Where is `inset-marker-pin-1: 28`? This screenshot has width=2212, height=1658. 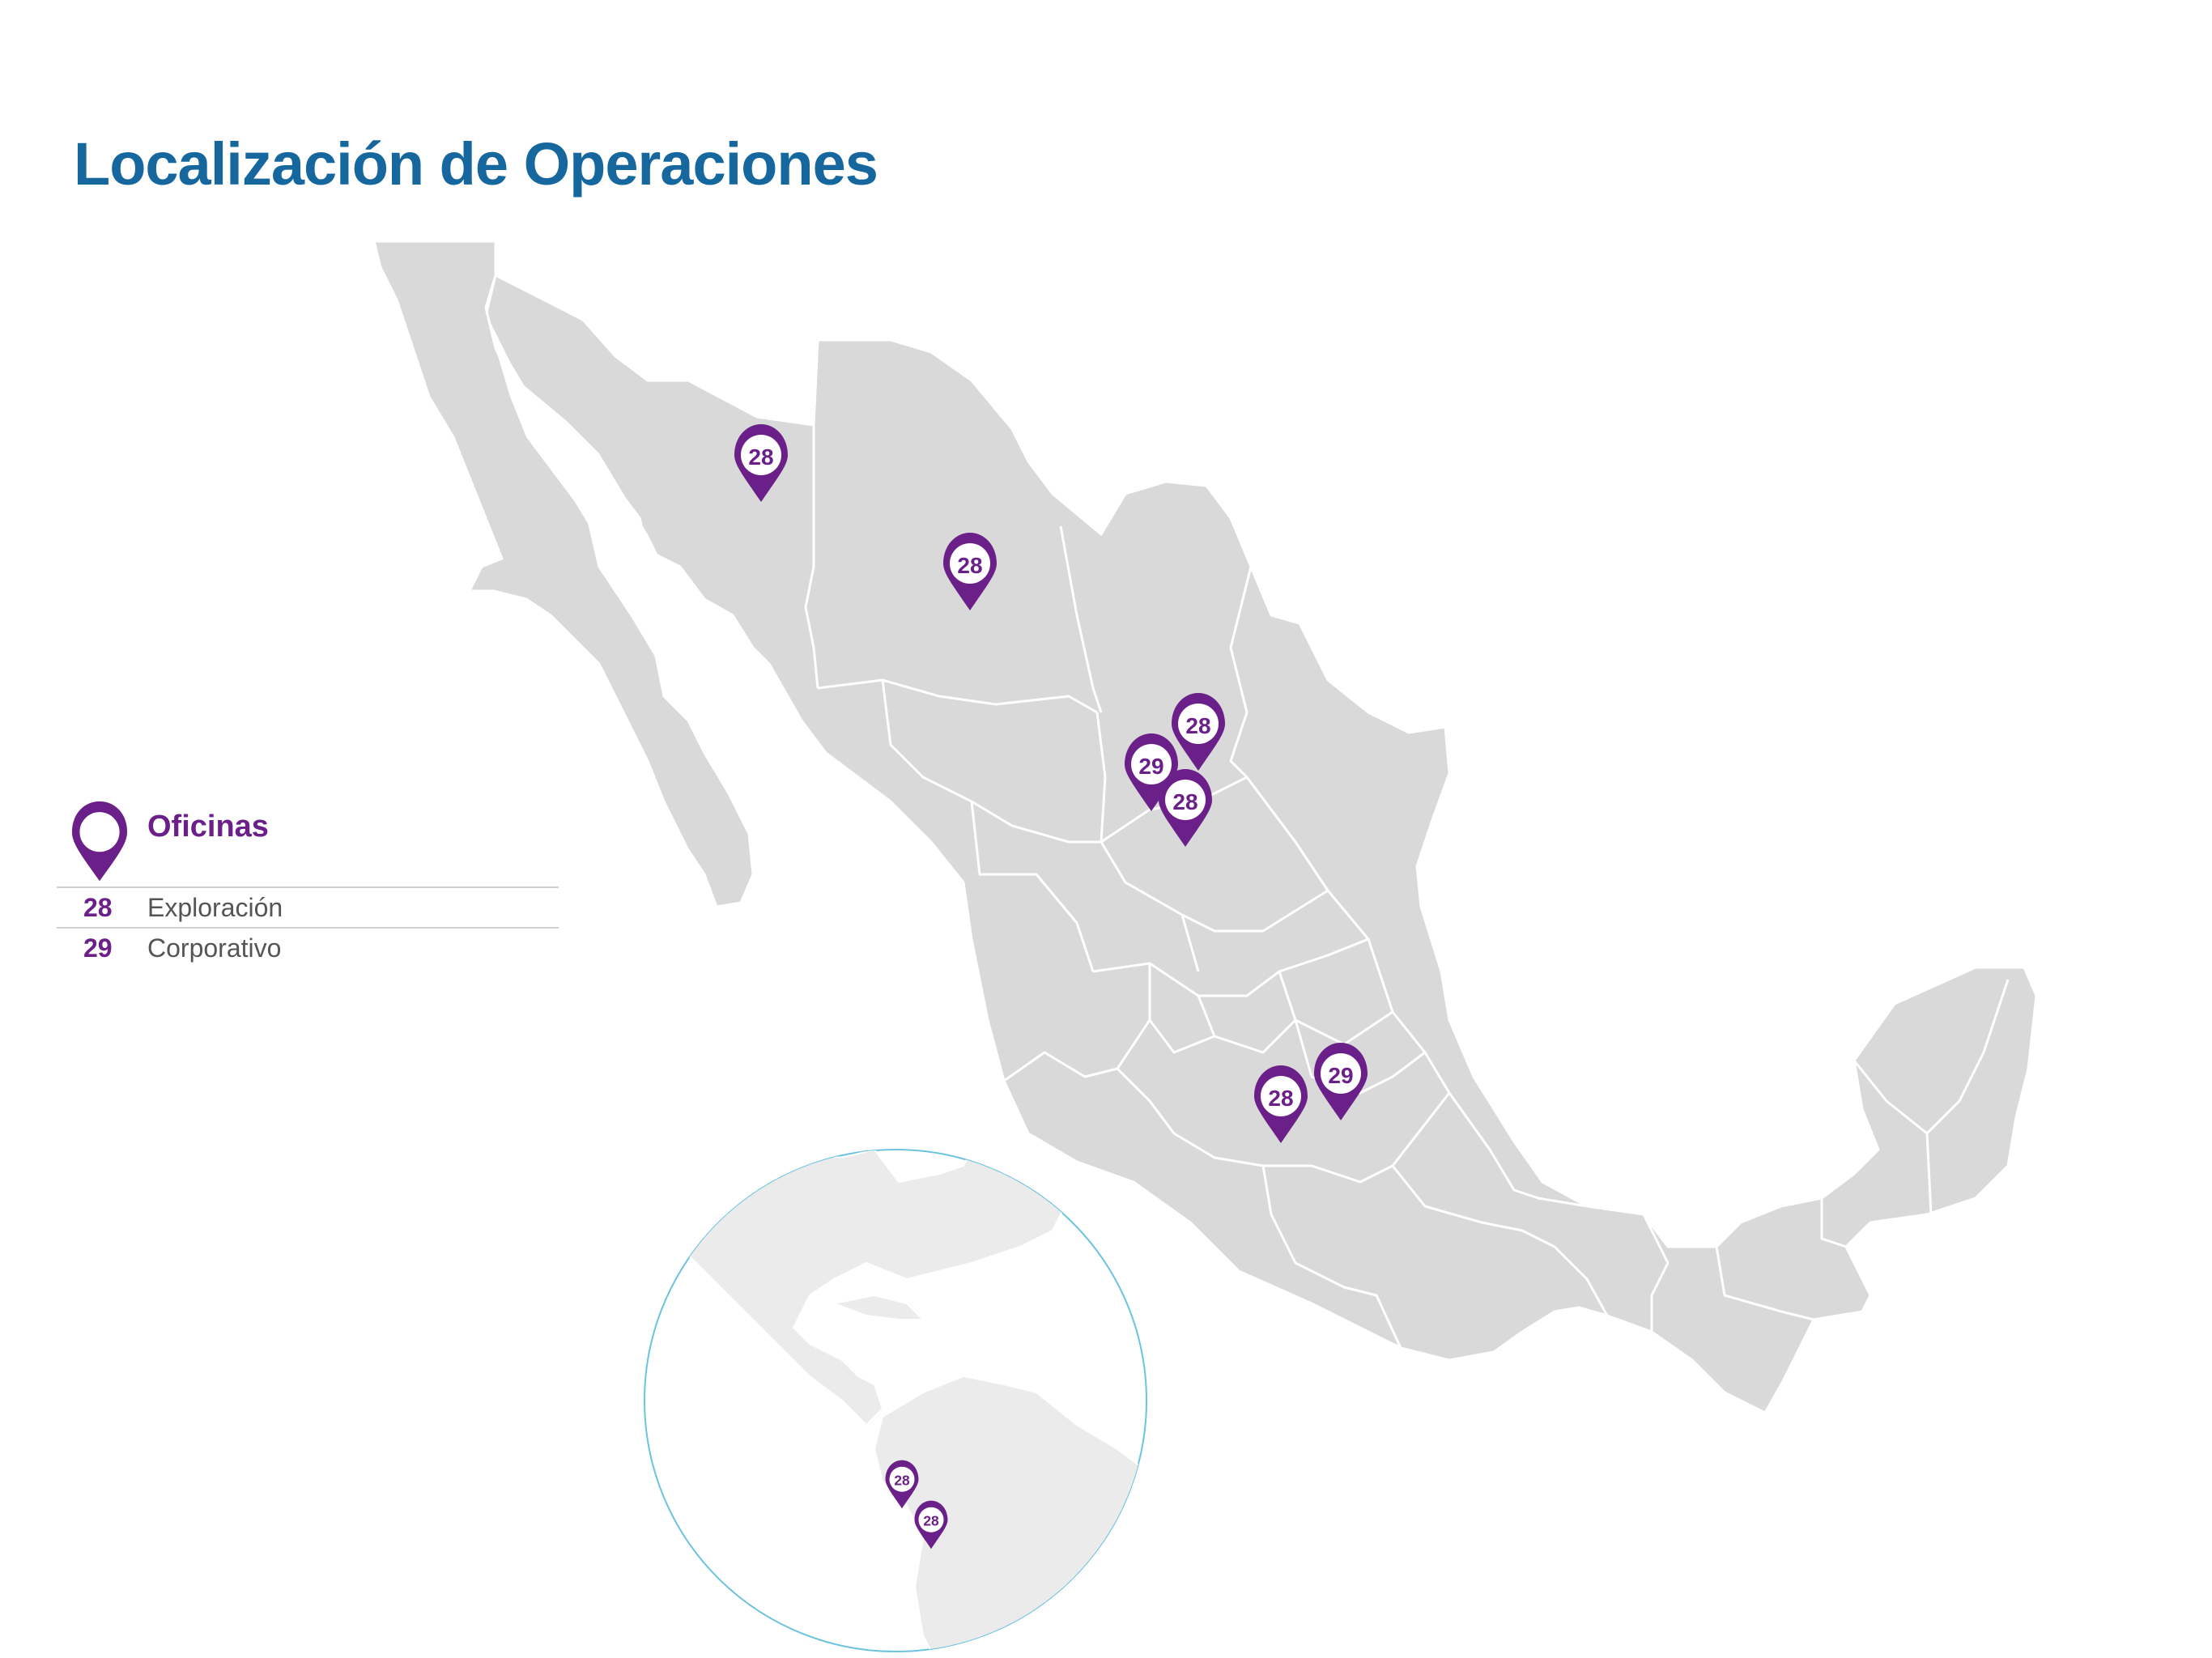 inset-marker-pin-1: 28 is located at coordinates (902, 1484).